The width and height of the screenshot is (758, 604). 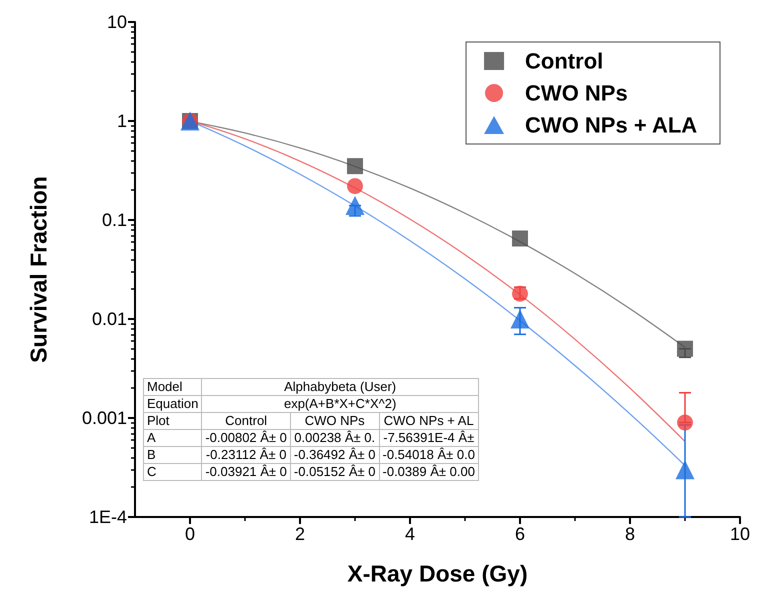 What do you see at coordinates (335, 455) in the screenshot?
I see `annotation: -0.36492 Â± 0` at bounding box center [335, 455].